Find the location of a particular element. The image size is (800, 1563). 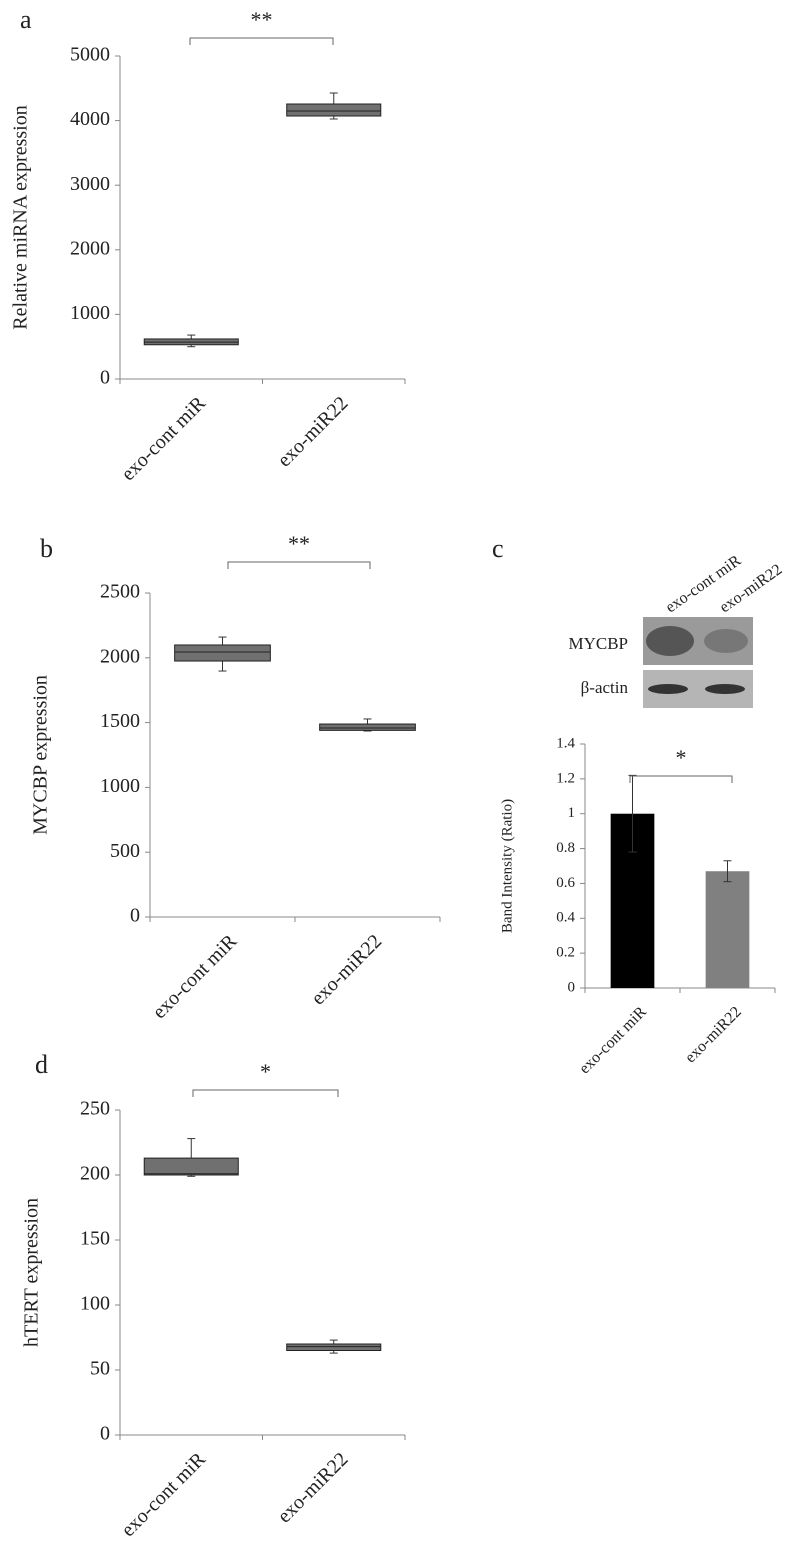

y-axis-title: Relative miRNA expression is located at coordinates (21, 217).